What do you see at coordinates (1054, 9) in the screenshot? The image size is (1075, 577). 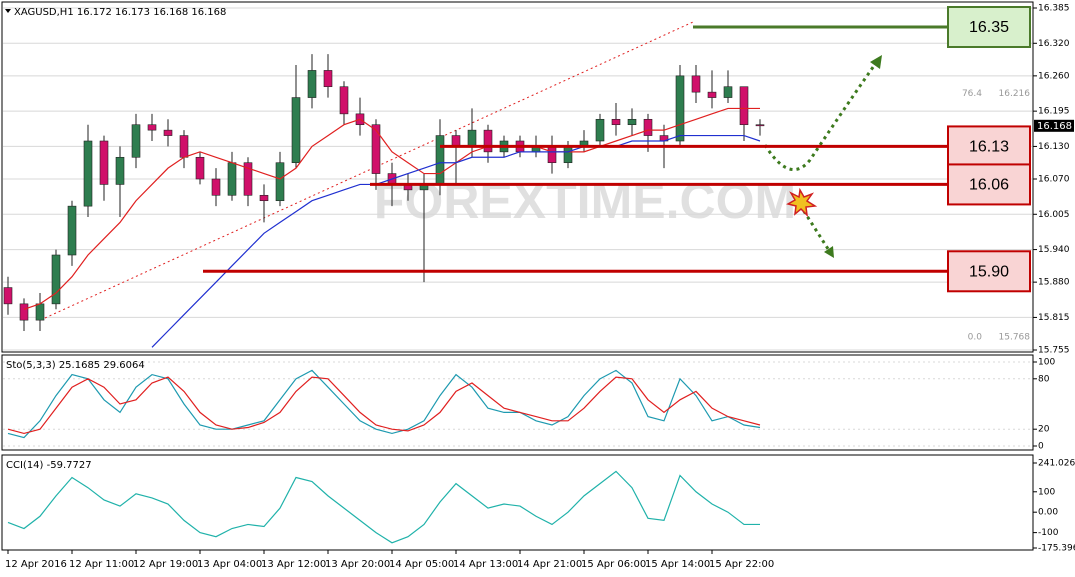 I see `y-tick-label: 16.385` at bounding box center [1054, 9].